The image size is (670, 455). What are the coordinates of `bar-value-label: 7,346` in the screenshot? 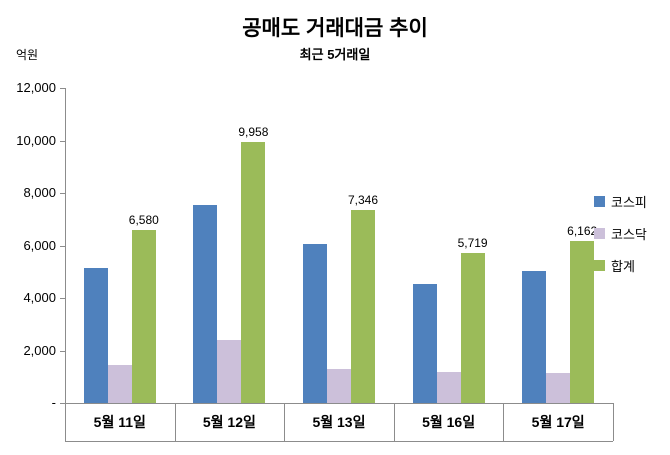 It's located at (363, 200).